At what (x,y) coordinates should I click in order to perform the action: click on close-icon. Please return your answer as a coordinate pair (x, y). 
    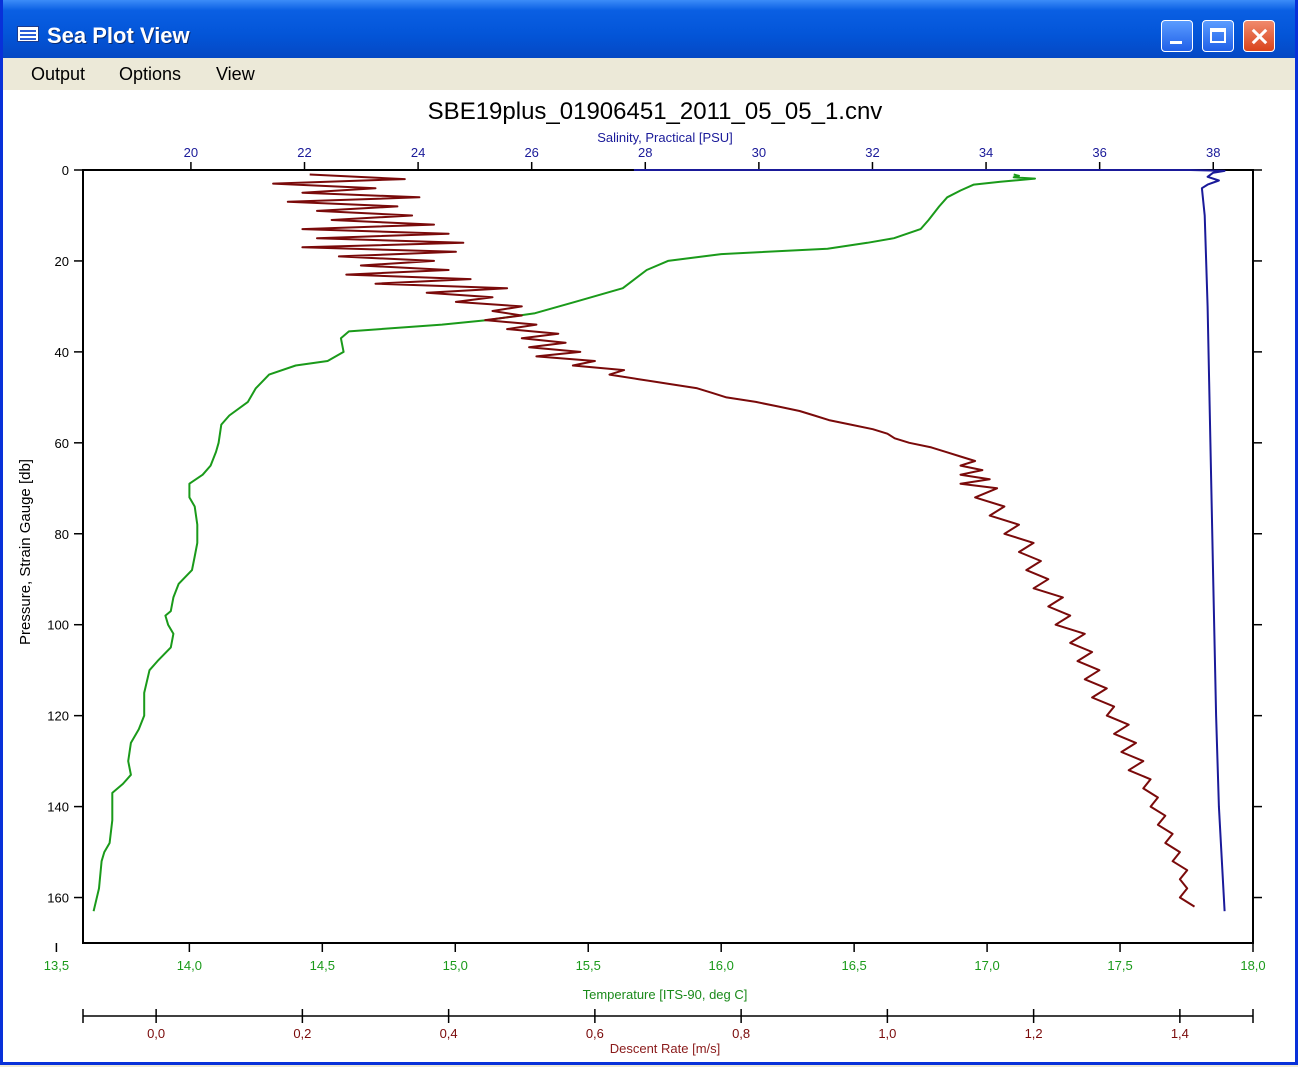
    Looking at the image, I should click on (1259, 36).